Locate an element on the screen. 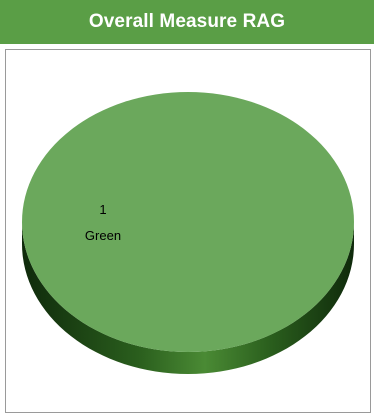 The height and width of the screenshot is (418, 374). panel-header: Overall Measure RAG is located at coordinates (187, 22).